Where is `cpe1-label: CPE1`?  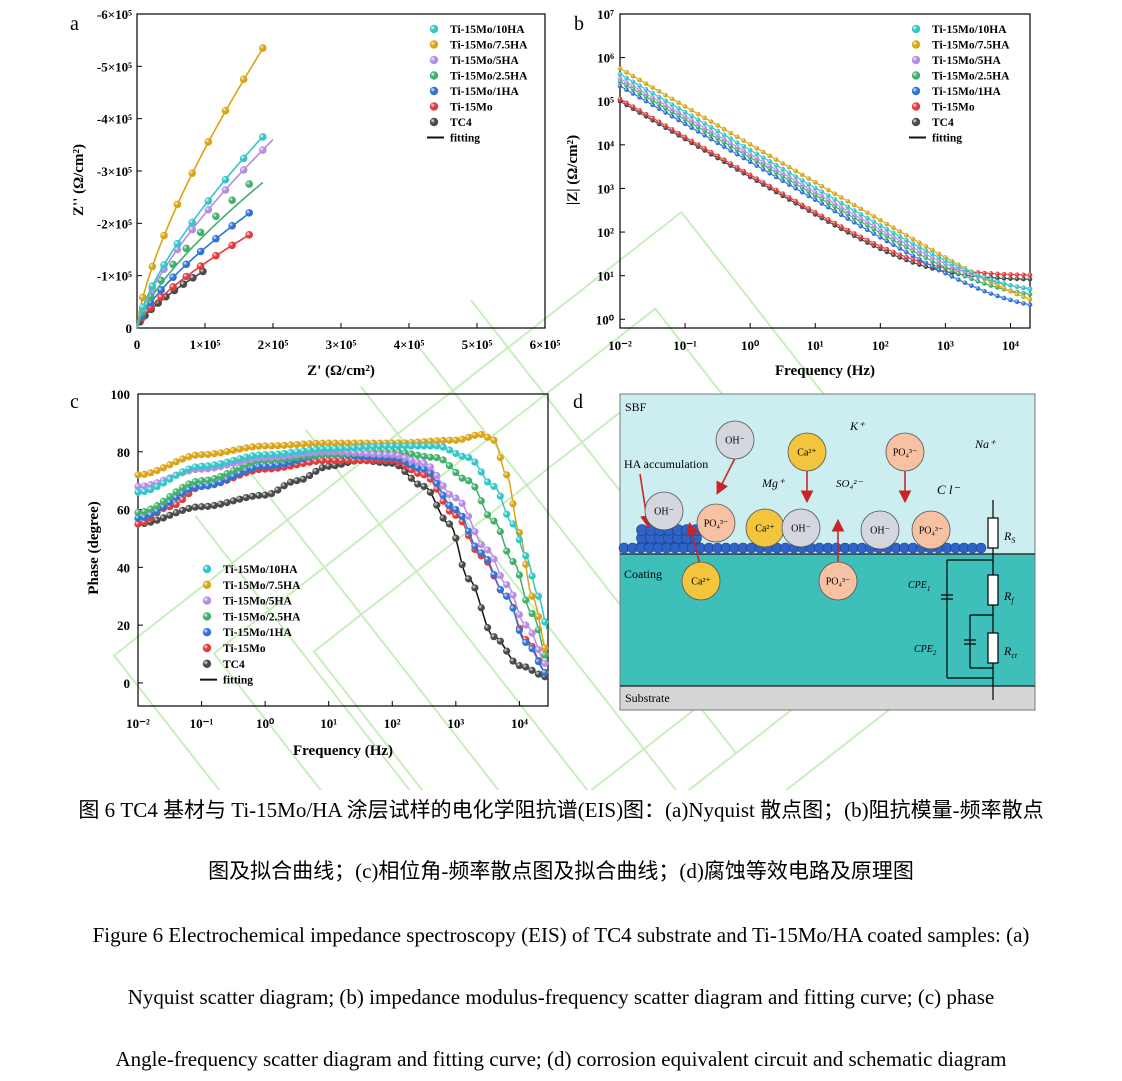
cpe1-label: CPE1 is located at coordinates (919, 586).